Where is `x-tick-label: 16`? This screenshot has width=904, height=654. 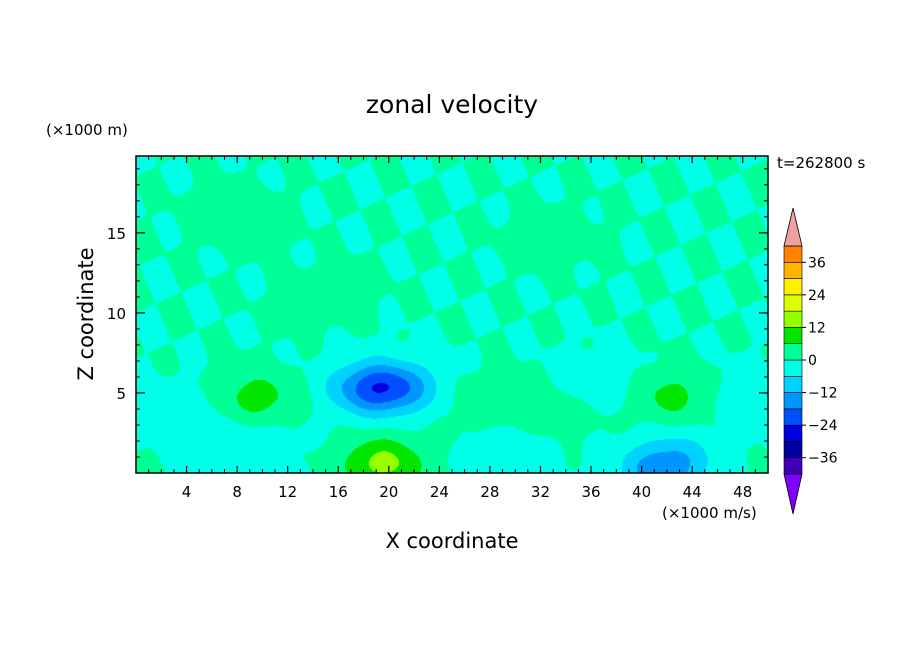
x-tick-label: 16 is located at coordinates (338, 492).